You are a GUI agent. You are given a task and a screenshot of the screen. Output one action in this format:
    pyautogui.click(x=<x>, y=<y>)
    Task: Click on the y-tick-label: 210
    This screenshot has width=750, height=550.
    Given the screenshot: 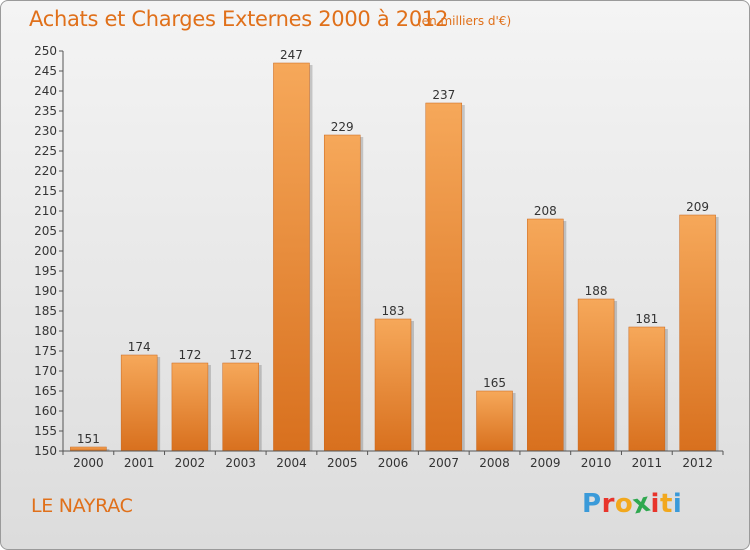 What is the action you would take?
    pyautogui.click(x=45, y=211)
    